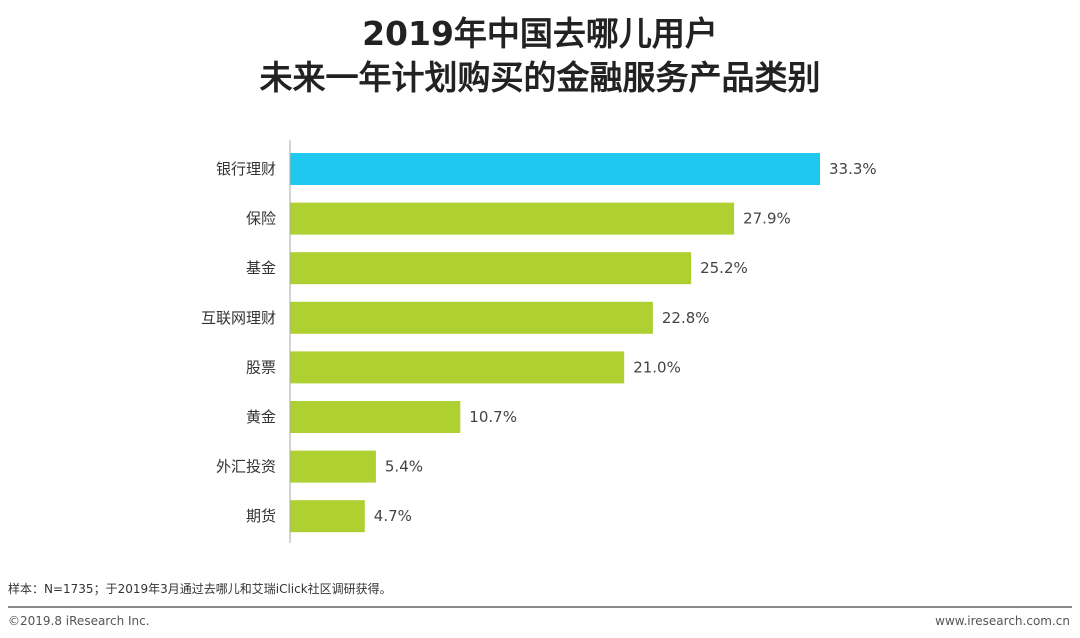 This screenshot has width=1080, height=638. What do you see at coordinates (540, 56) in the screenshot?
I see `chart-title: 2019年中国去哪儿用户 未来一年计划购买的金融服务产品类别` at bounding box center [540, 56].